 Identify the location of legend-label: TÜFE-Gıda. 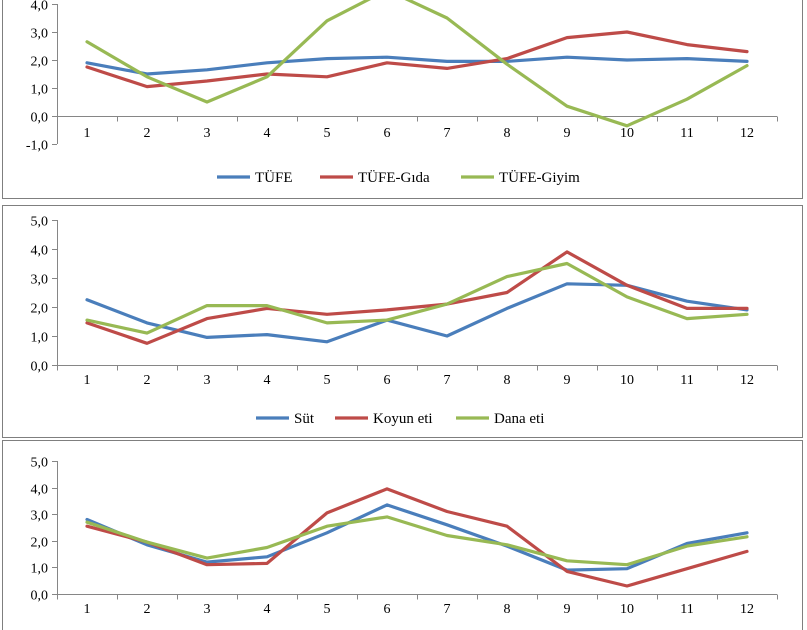
(394, 177).